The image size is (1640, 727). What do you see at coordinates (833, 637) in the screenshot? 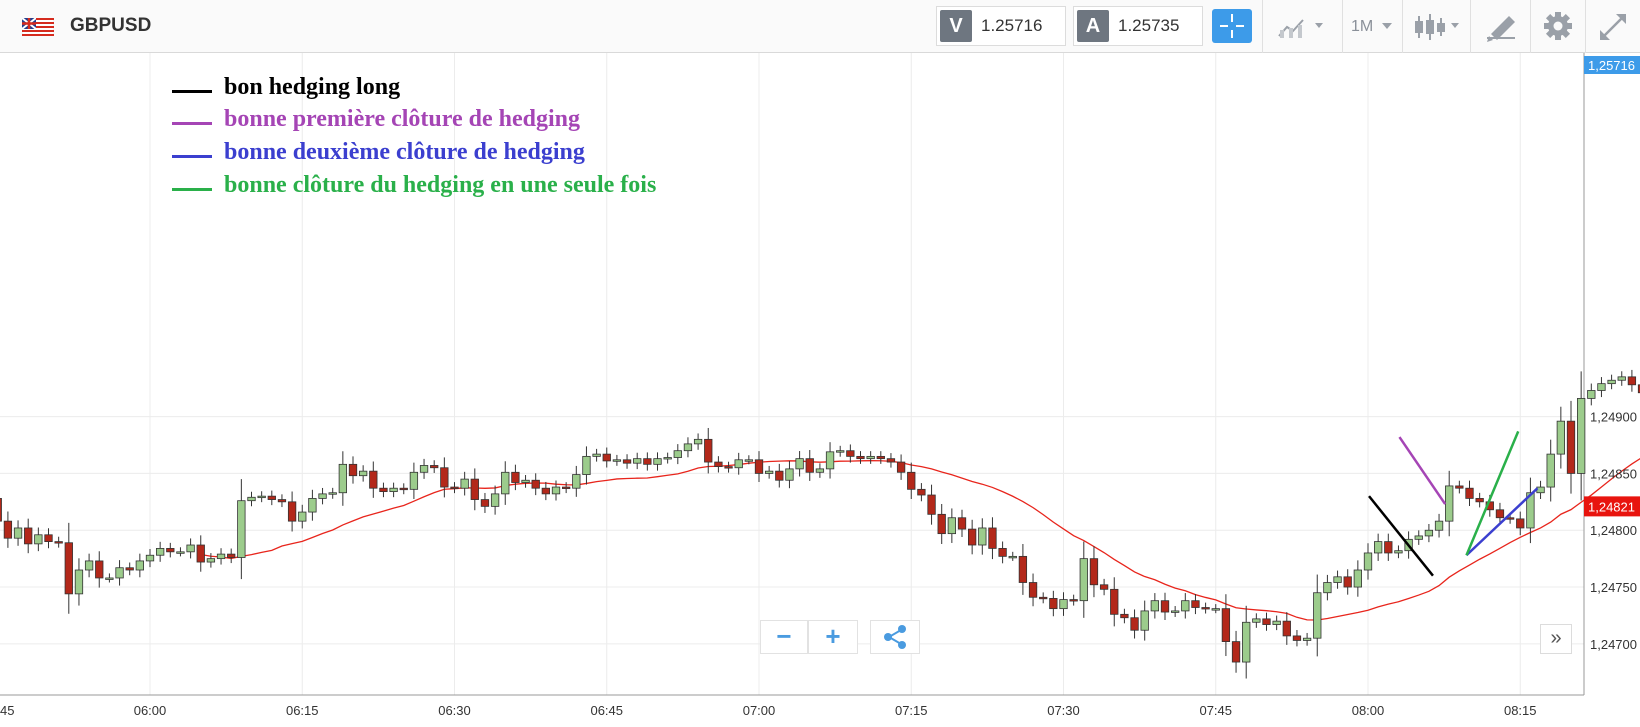
I see `zoom-in-button: +` at bounding box center [833, 637].